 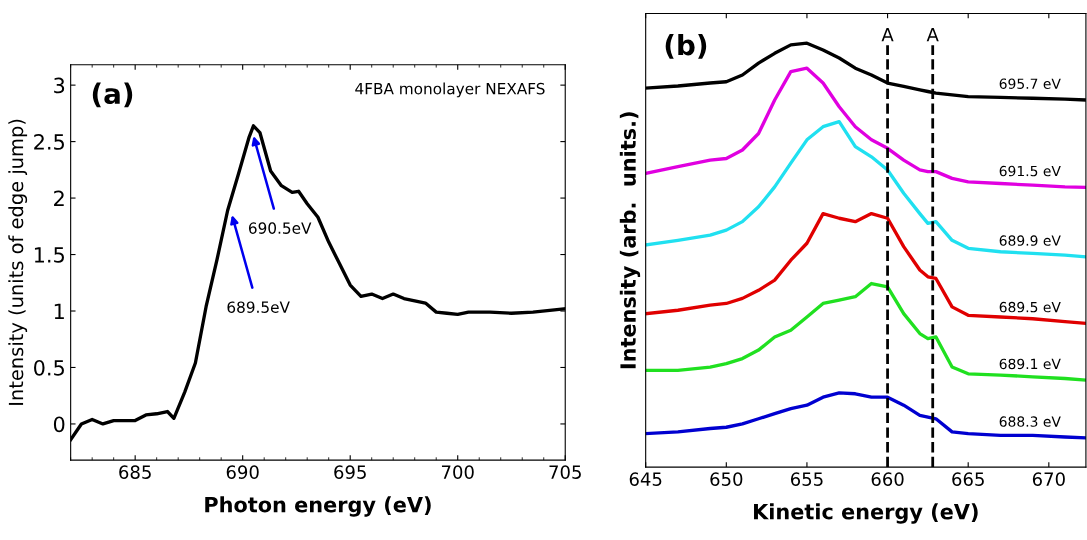 What do you see at coordinates (565, 472) in the screenshot?
I see `x-tick-label: 705` at bounding box center [565, 472].